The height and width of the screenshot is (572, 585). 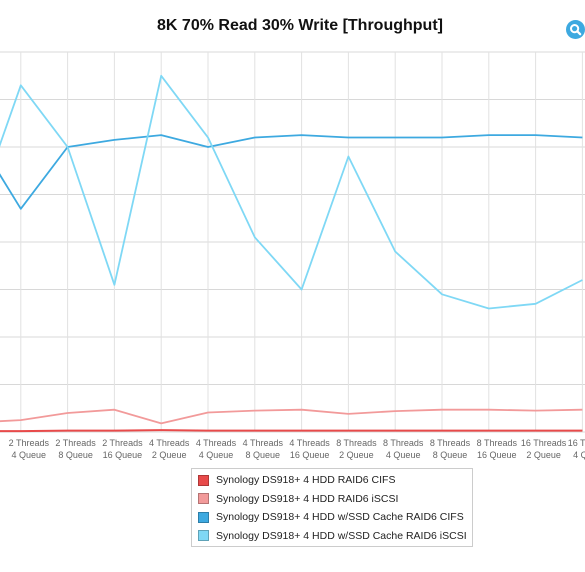 I want to click on legend-label: Synology DS918+ 4 HDD RAID6 iSCSI, so click(x=307, y=498).